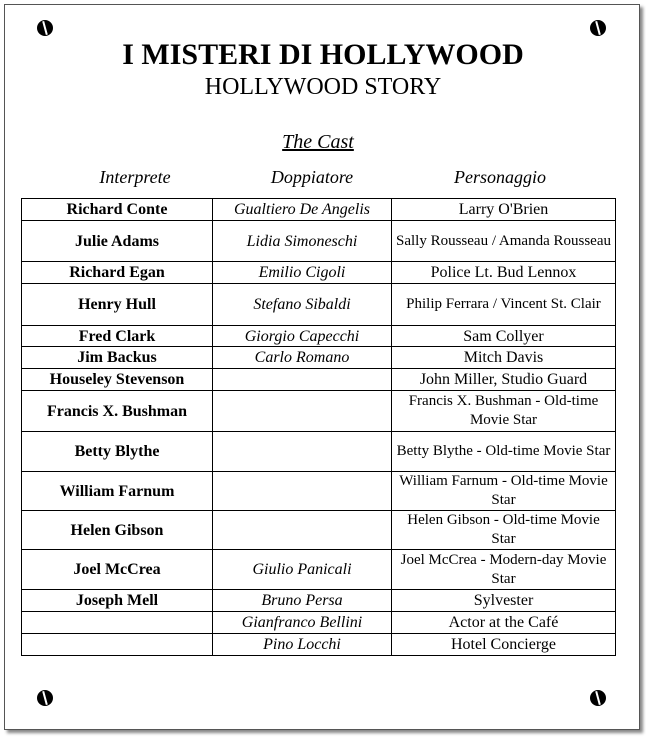 Image resolution: width=646 pixels, height=739 pixels. What do you see at coordinates (117, 357) in the screenshot?
I see `actor-cell: Jim Backus` at bounding box center [117, 357].